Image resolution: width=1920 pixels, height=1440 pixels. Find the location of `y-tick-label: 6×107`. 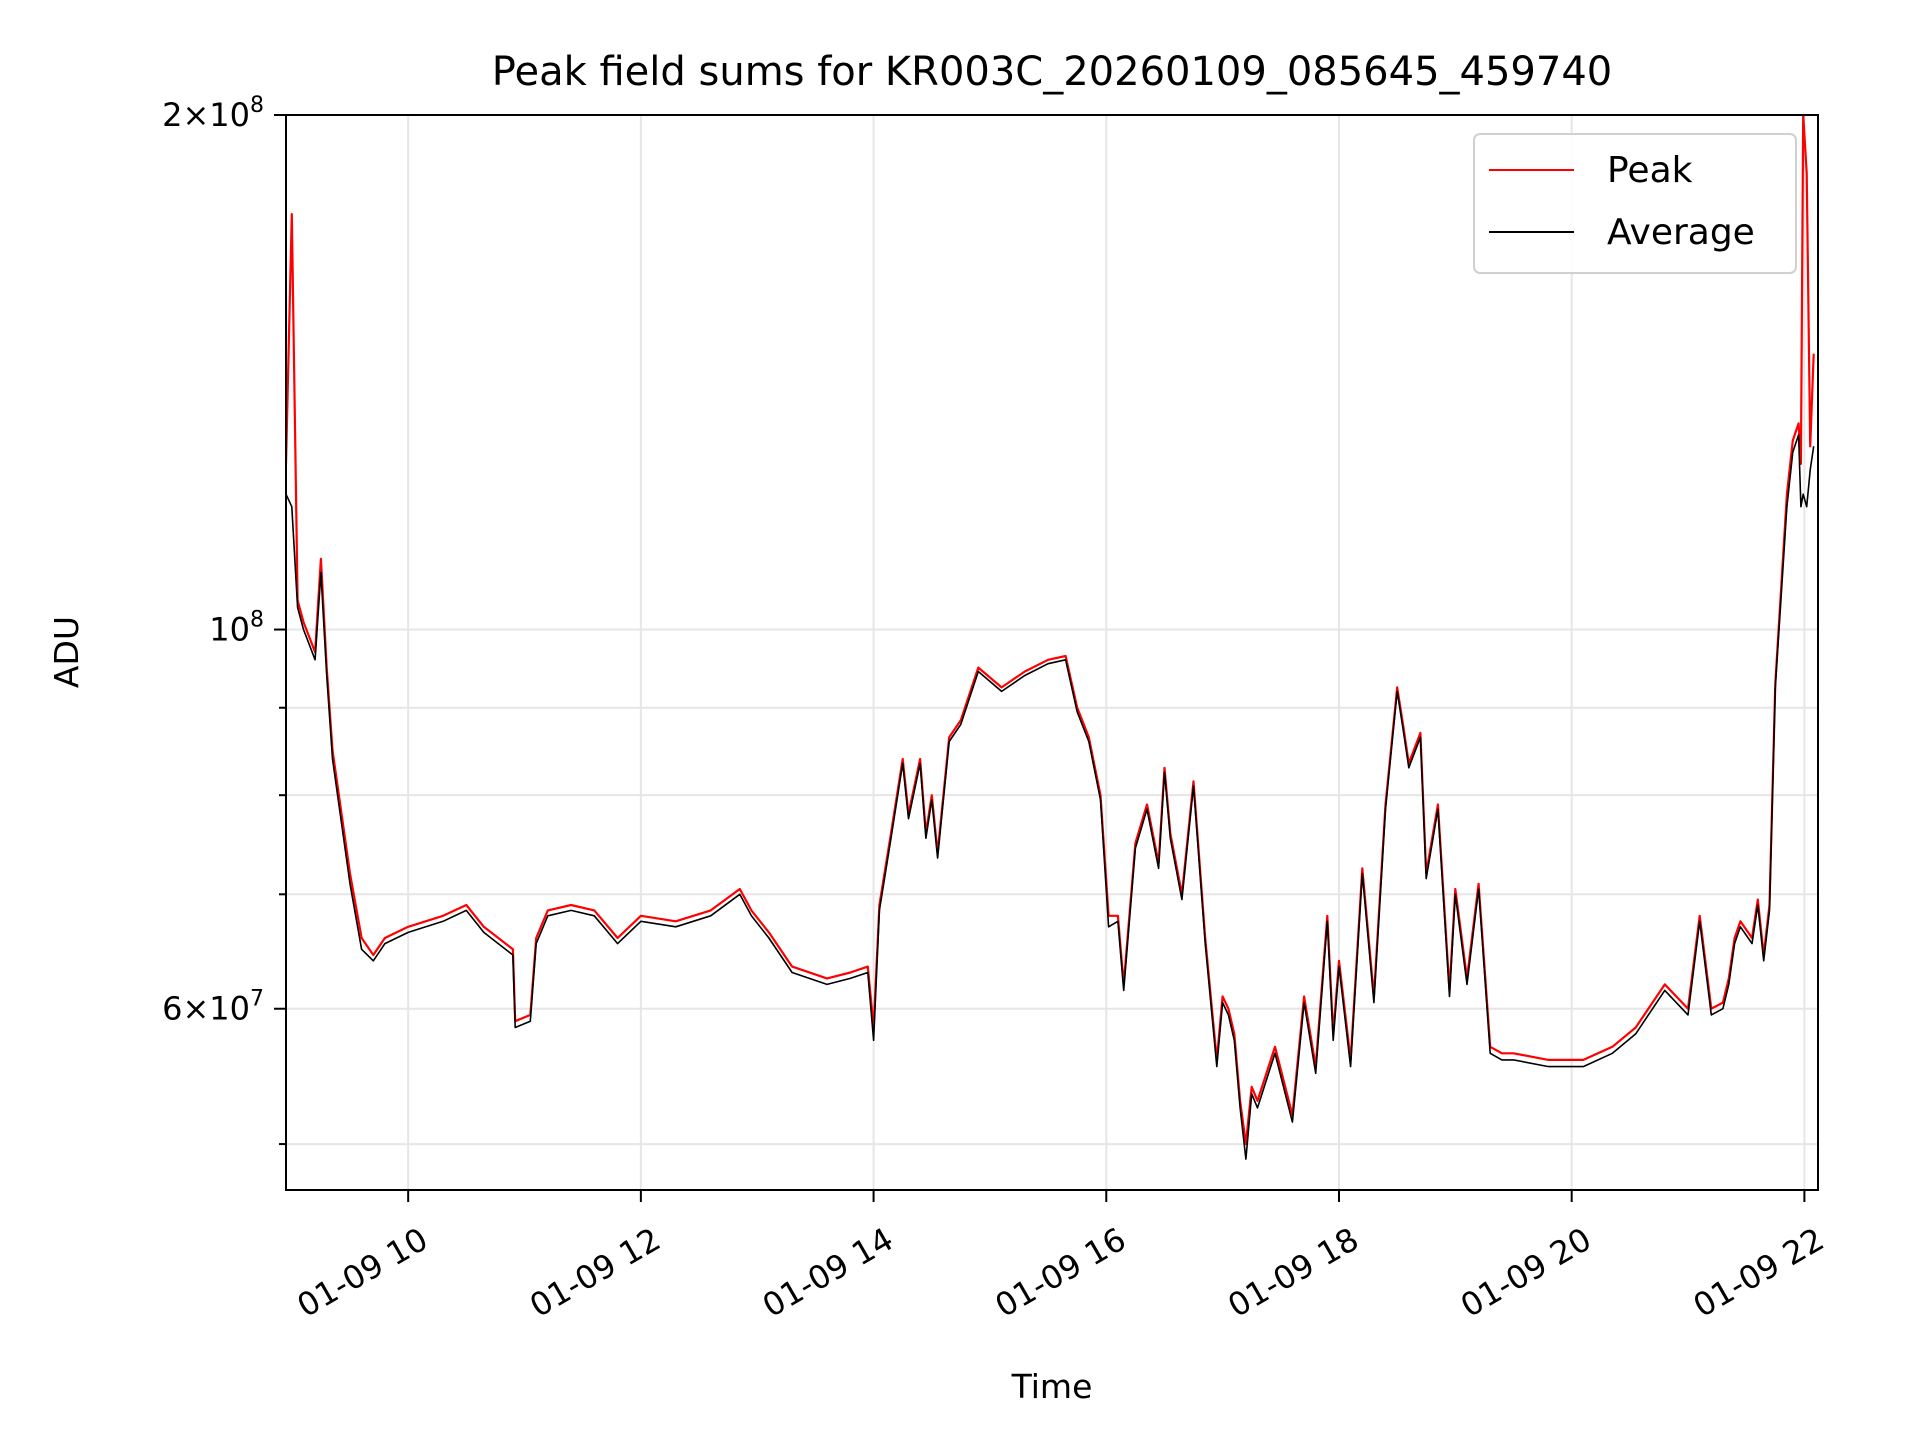

y-tick-label: 6×107 is located at coordinates (213, 1007).